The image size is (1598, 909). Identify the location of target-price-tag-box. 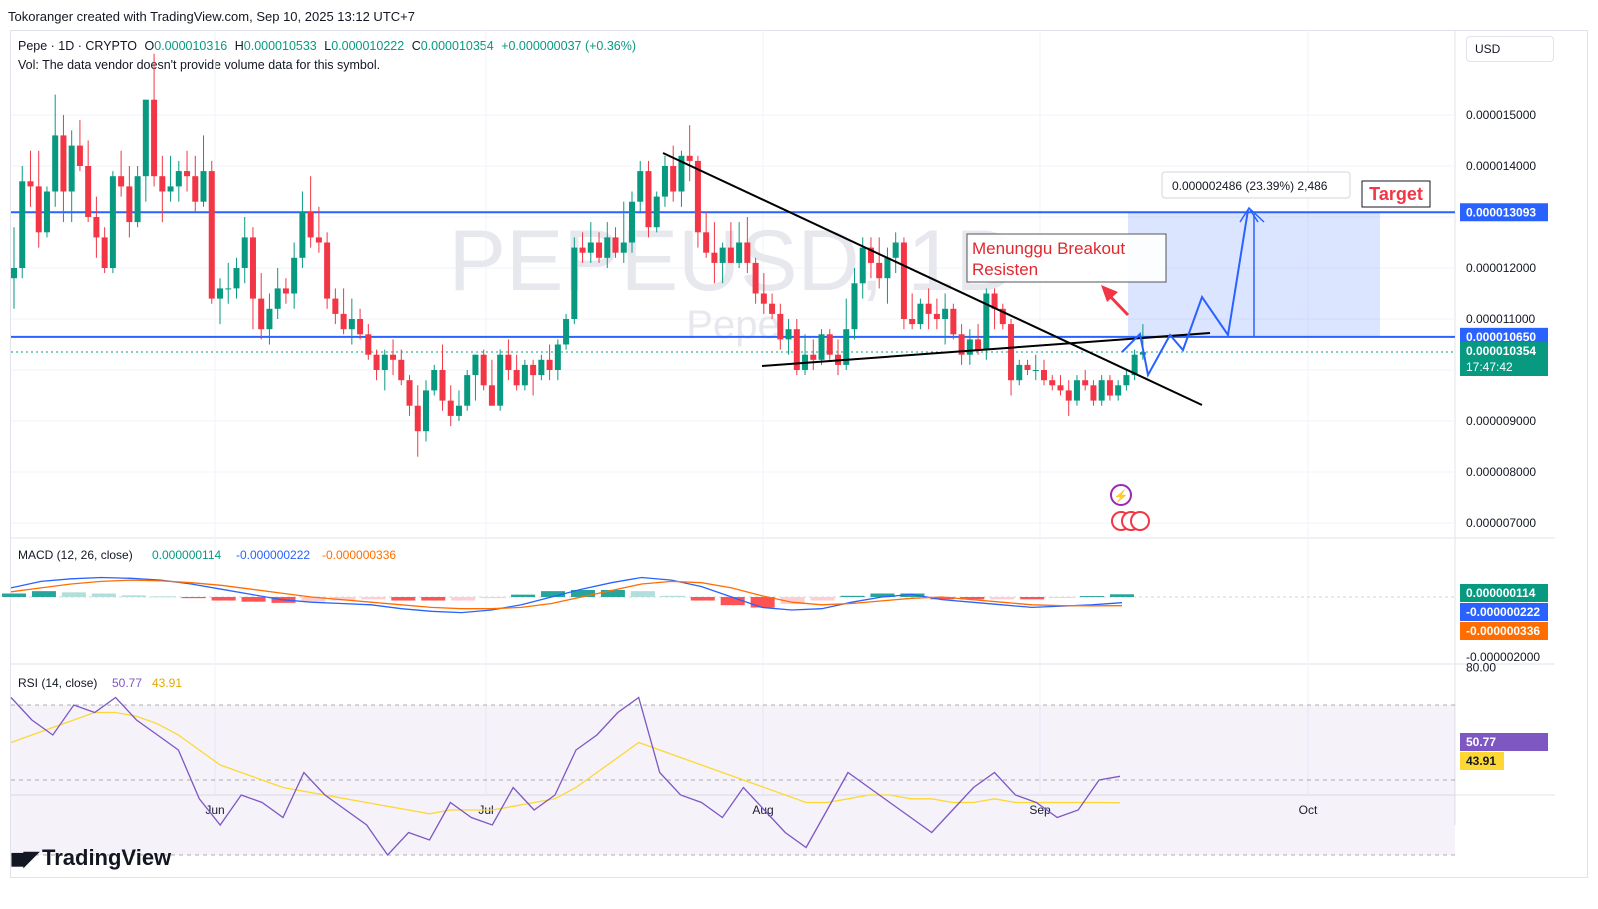
(1504, 212).